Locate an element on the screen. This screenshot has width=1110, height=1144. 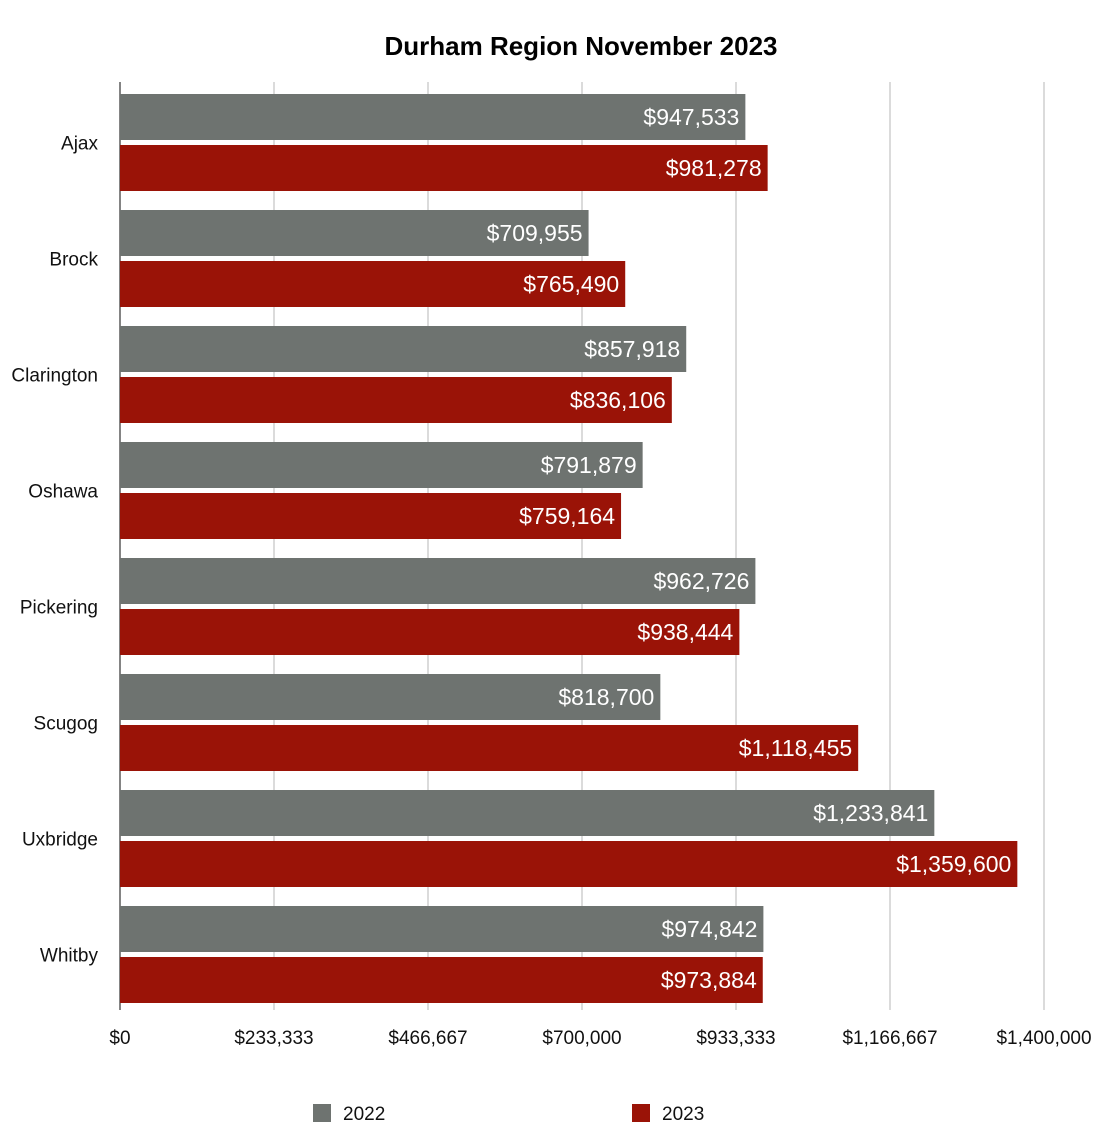
x-tick-label: $466,667 is located at coordinates (427, 1038).